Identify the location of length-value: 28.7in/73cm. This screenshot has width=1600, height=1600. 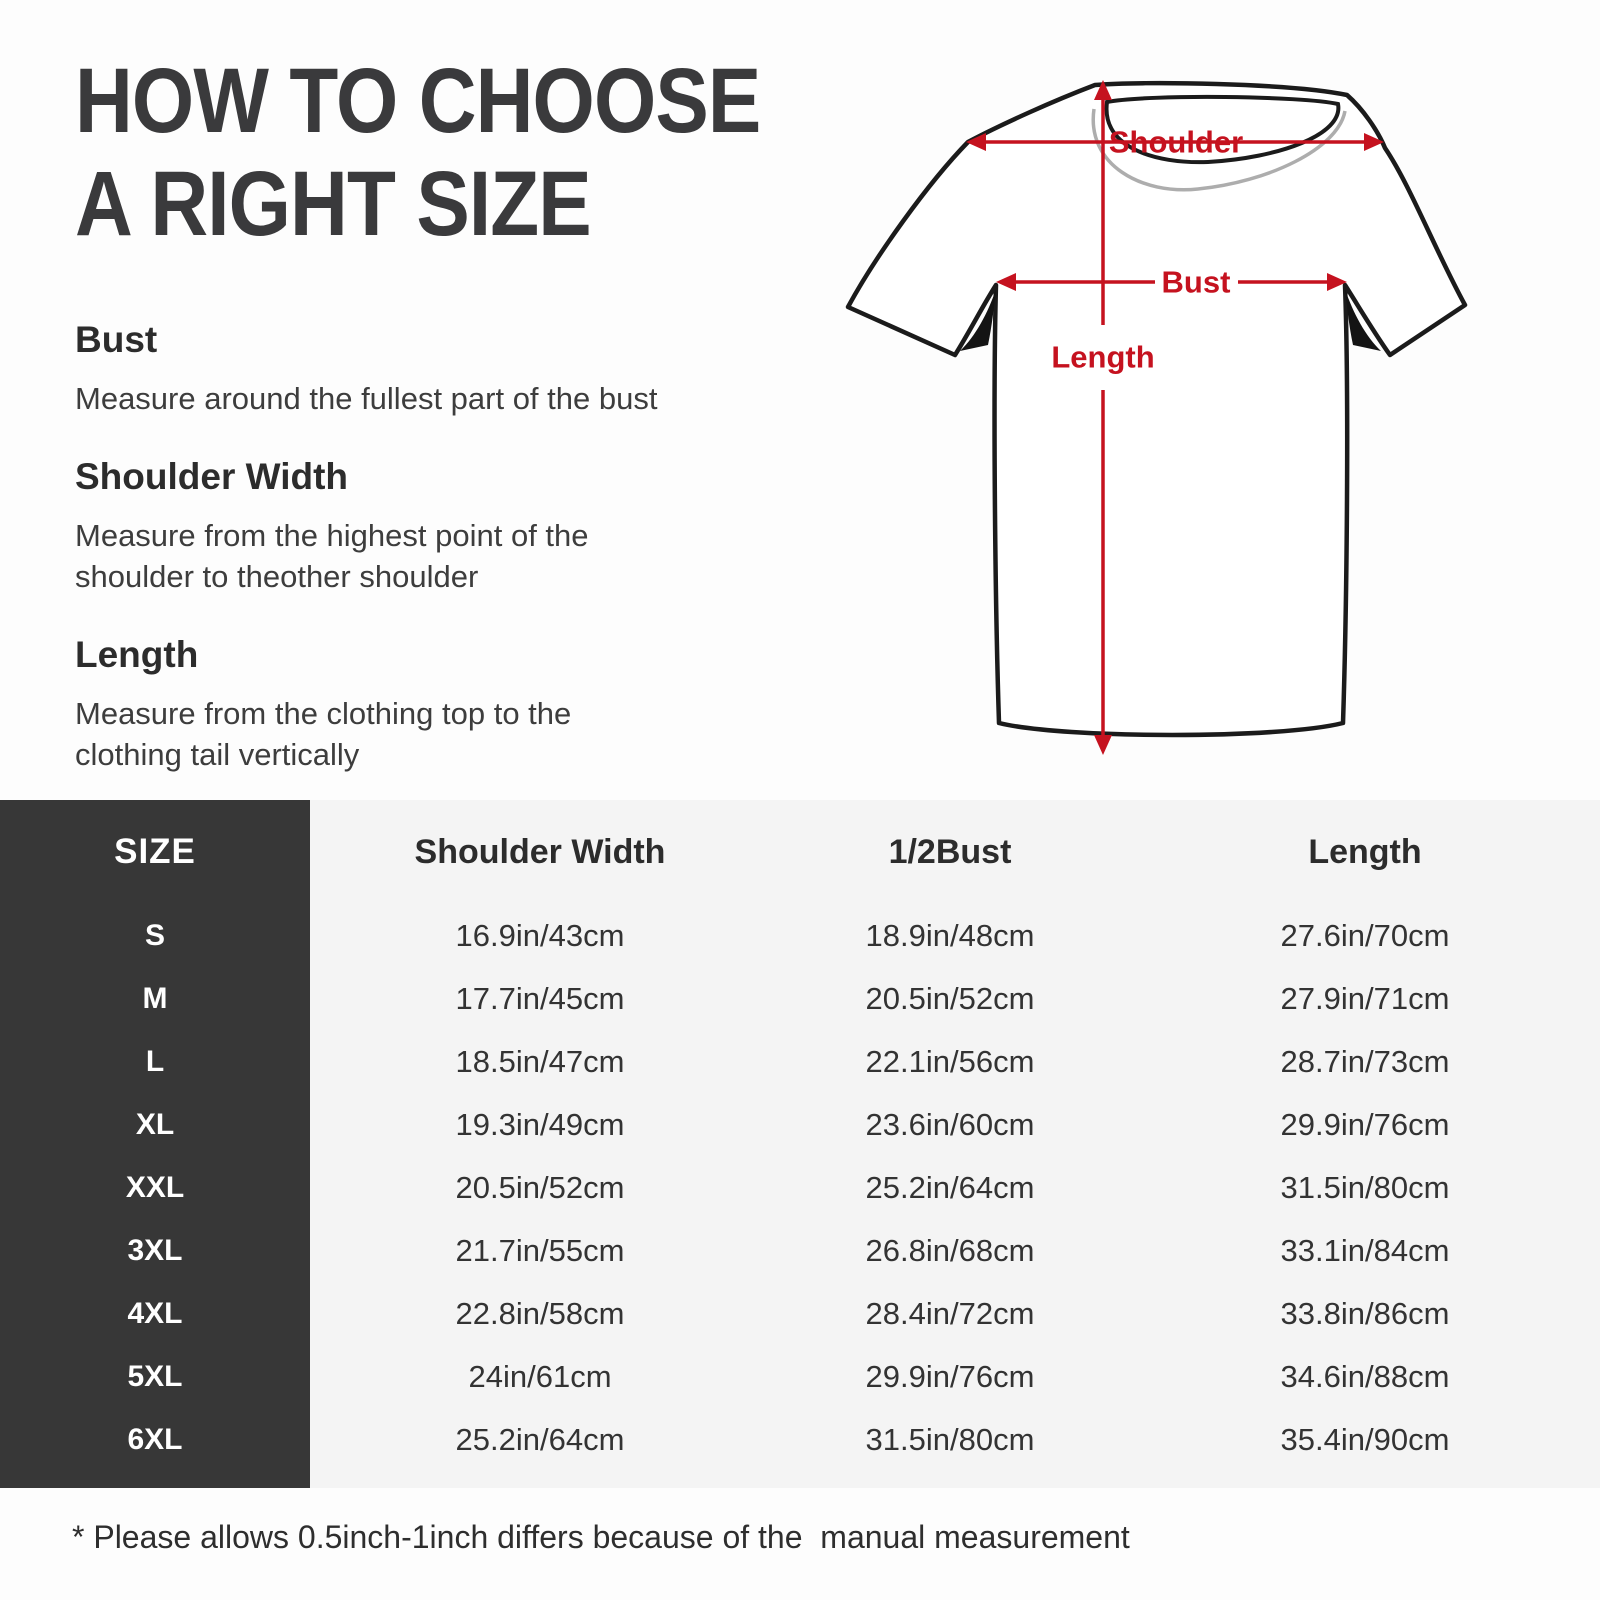
(1365, 1061).